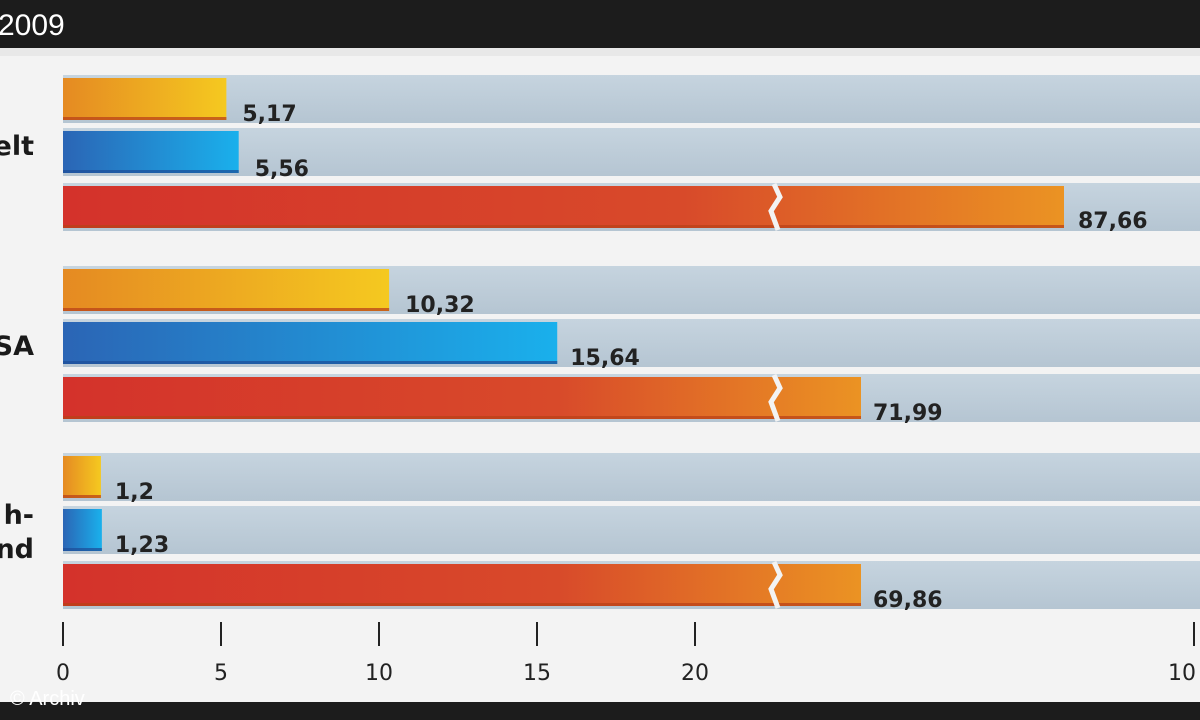 Image resolution: width=1200 pixels, height=720 pixels. Describe the element at coordinates (17, 146) in the screenshot. I see `category-label: elt` at that location.